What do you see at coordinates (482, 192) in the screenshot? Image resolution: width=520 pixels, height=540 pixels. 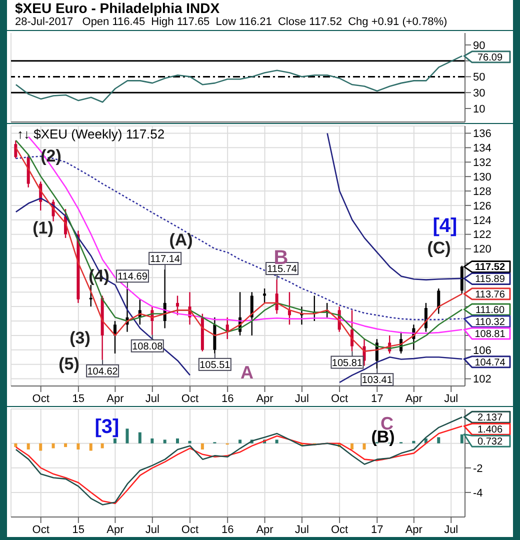 I see `y-tick-label: 128` at bounding box center [482, 192].